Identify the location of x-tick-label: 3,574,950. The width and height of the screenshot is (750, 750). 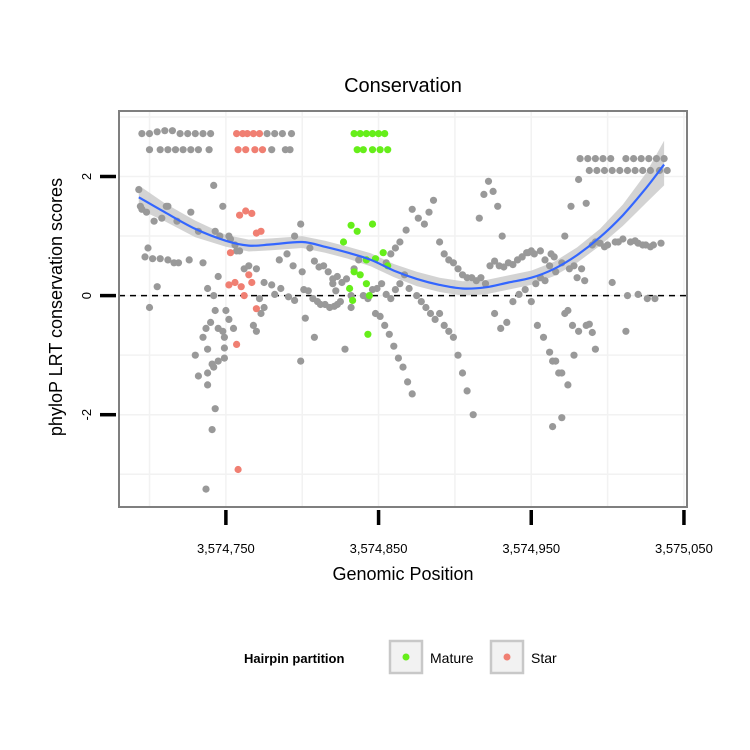
(531, 548).